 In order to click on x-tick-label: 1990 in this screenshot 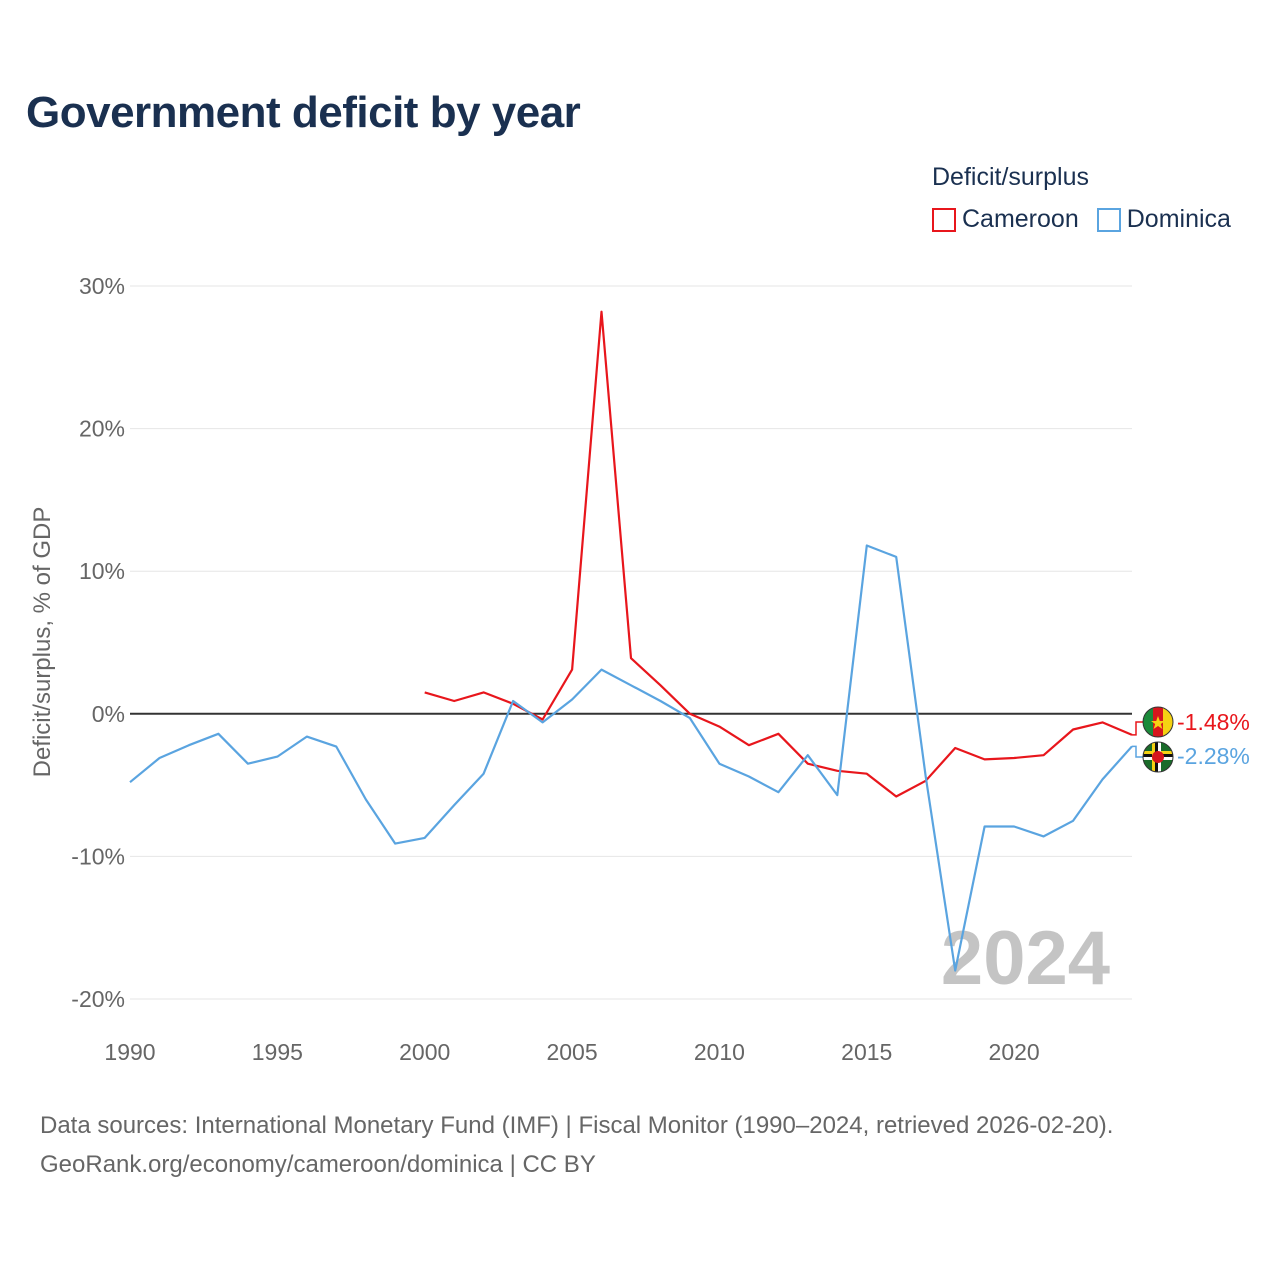, I will do `click(129, 1052)`.